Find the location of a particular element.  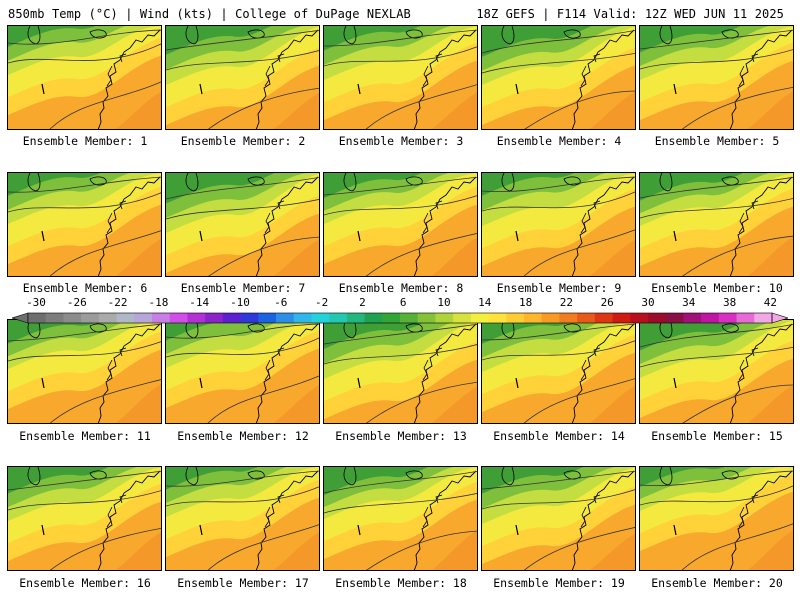

ensemble-member-caption: Ensemble Member: 4 is located at coordinates (559, 141).